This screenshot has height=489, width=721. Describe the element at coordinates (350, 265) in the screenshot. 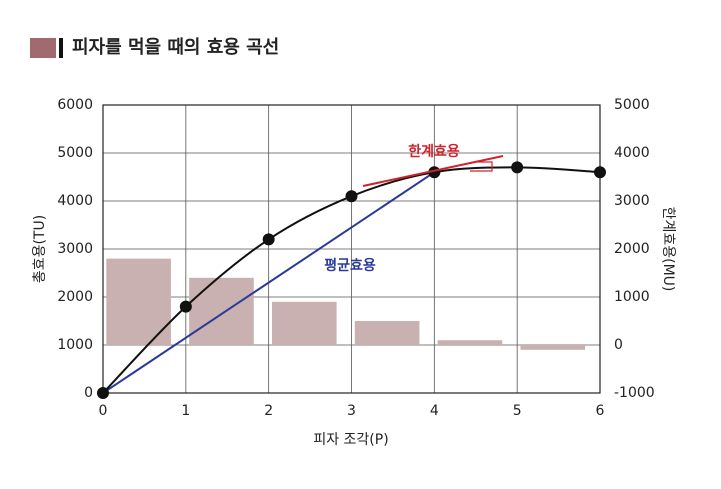

I see `annotation: 평균효용` at that location.